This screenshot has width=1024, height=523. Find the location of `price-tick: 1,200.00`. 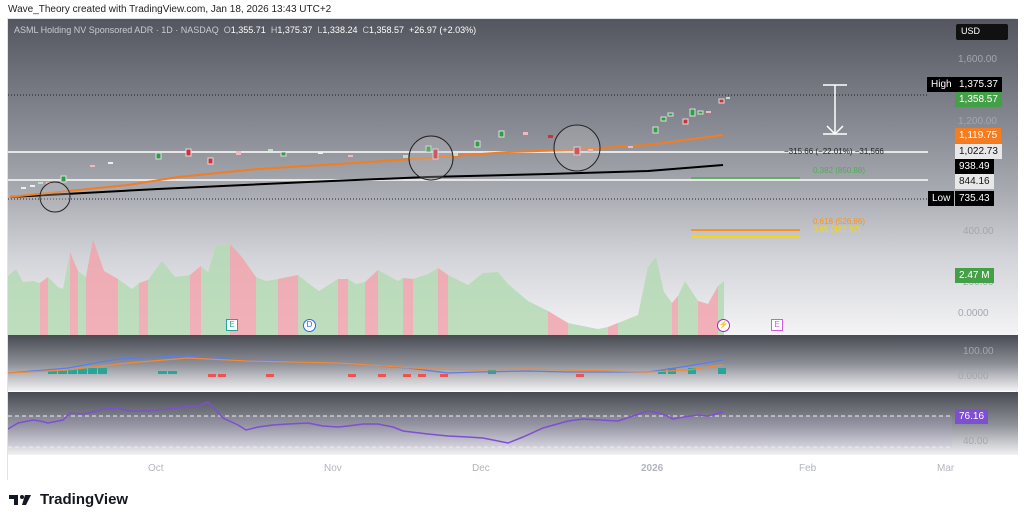

price-tick: 1,200.00 is located at coordinates (977, 121).